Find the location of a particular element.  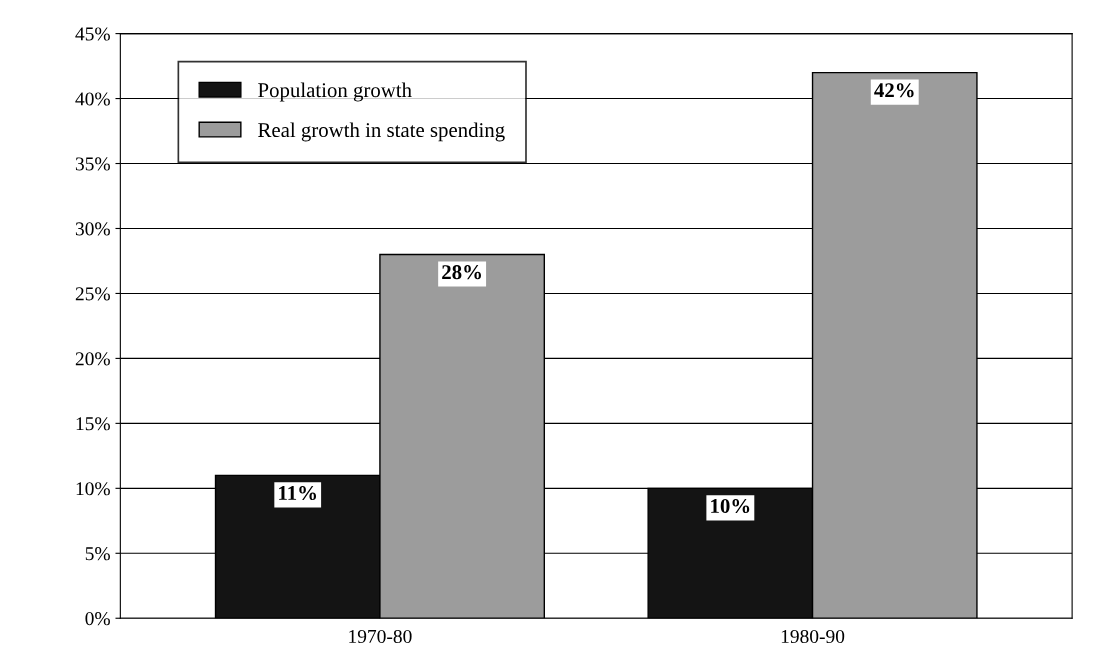

legend-label: Real growth in state spending is located at coordinates (381, 132).